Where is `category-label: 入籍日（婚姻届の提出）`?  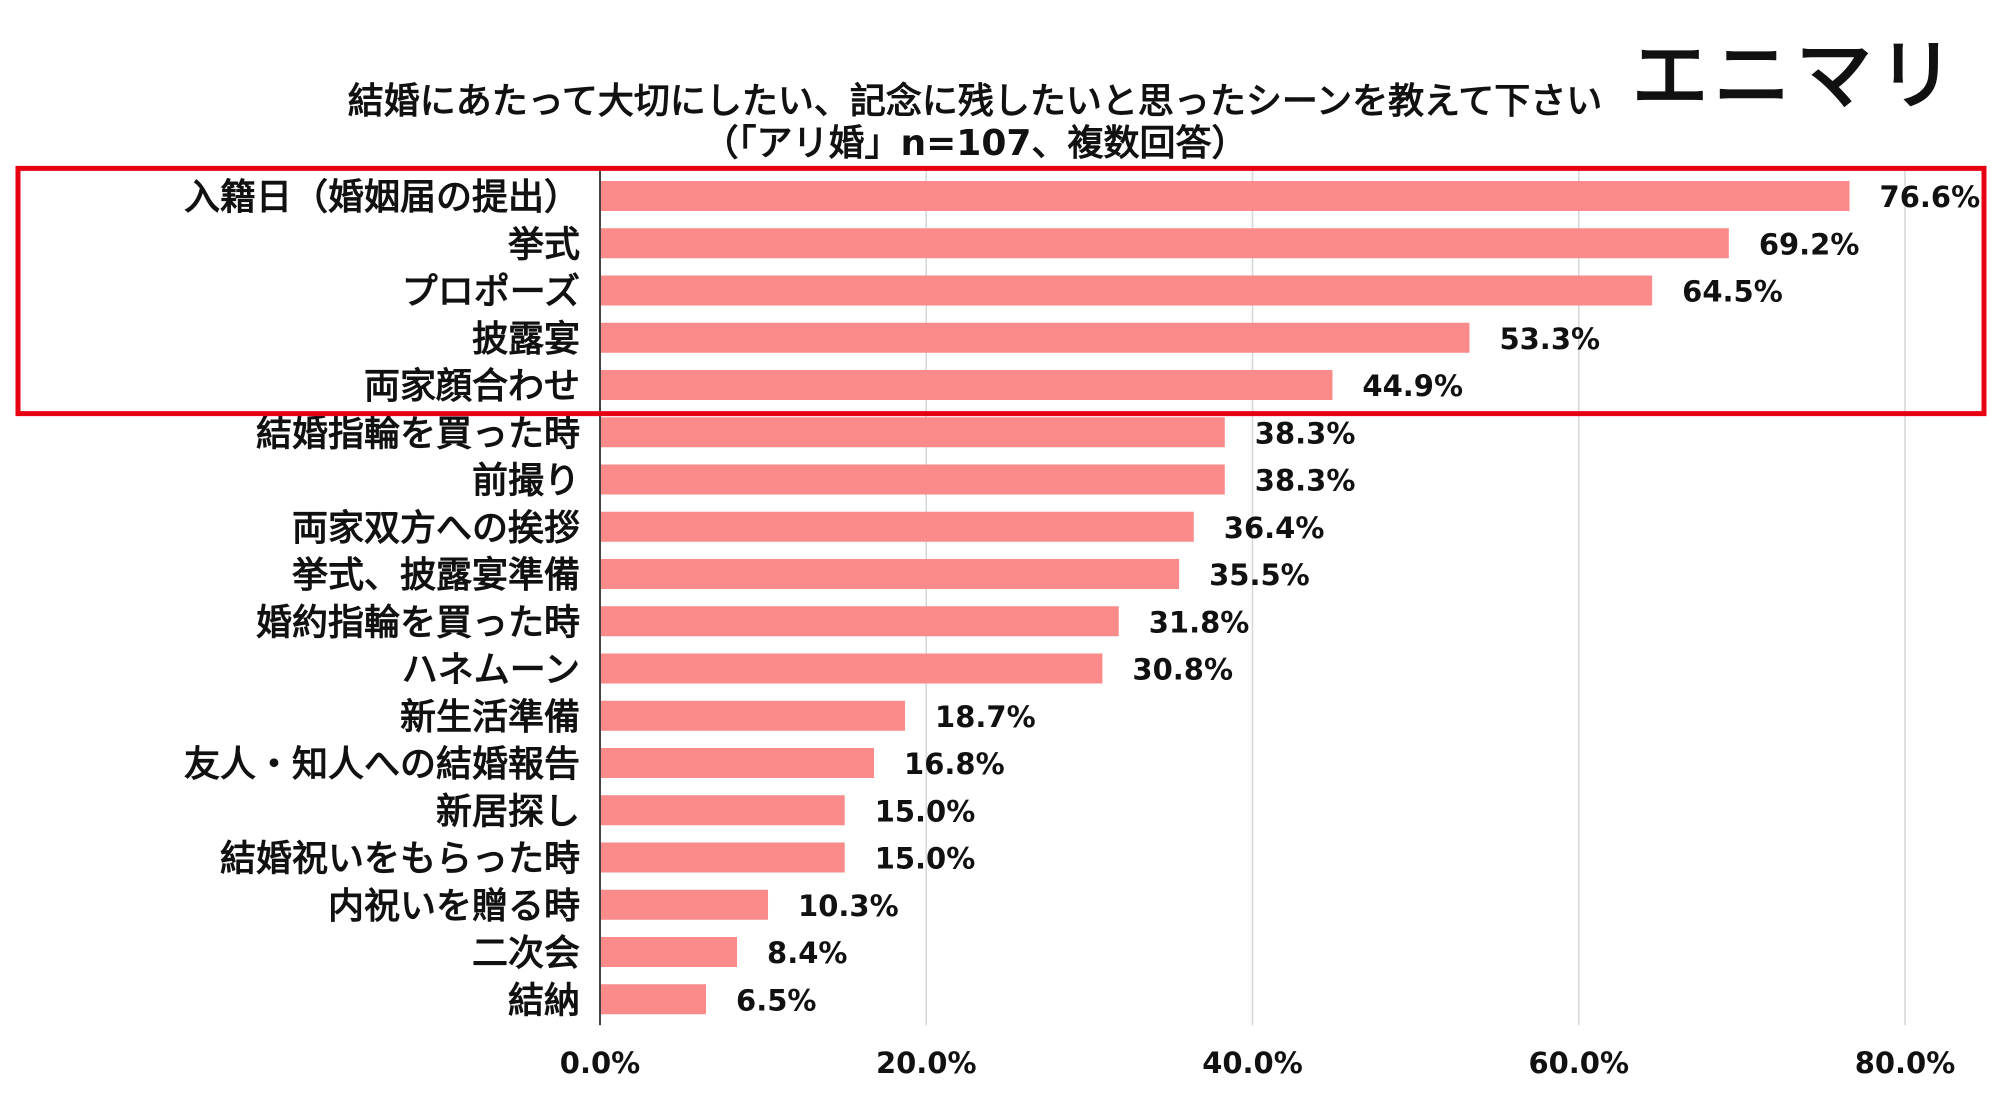 category-label: 入籍日（婚姻届の提出） is located at coordinates (382, 197).